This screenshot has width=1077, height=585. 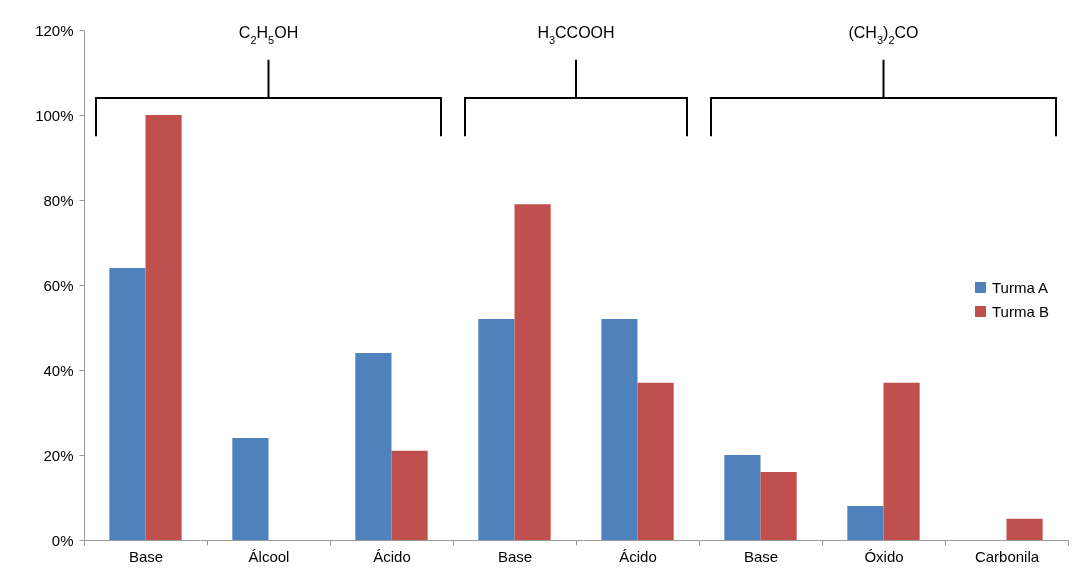 What do you see at coordinates (54, 115) in the screenshot?
I see `y-tick-label: 100%` at bounding box center [54, 115].